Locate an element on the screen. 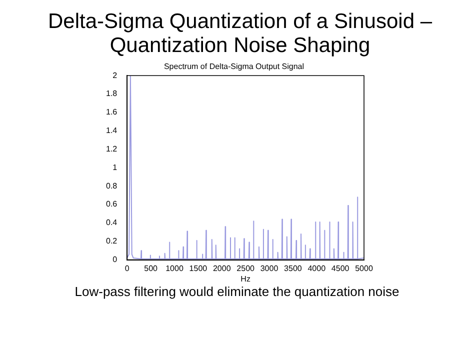  x-tick-label: 3500 is located at coordinates (293, 268).